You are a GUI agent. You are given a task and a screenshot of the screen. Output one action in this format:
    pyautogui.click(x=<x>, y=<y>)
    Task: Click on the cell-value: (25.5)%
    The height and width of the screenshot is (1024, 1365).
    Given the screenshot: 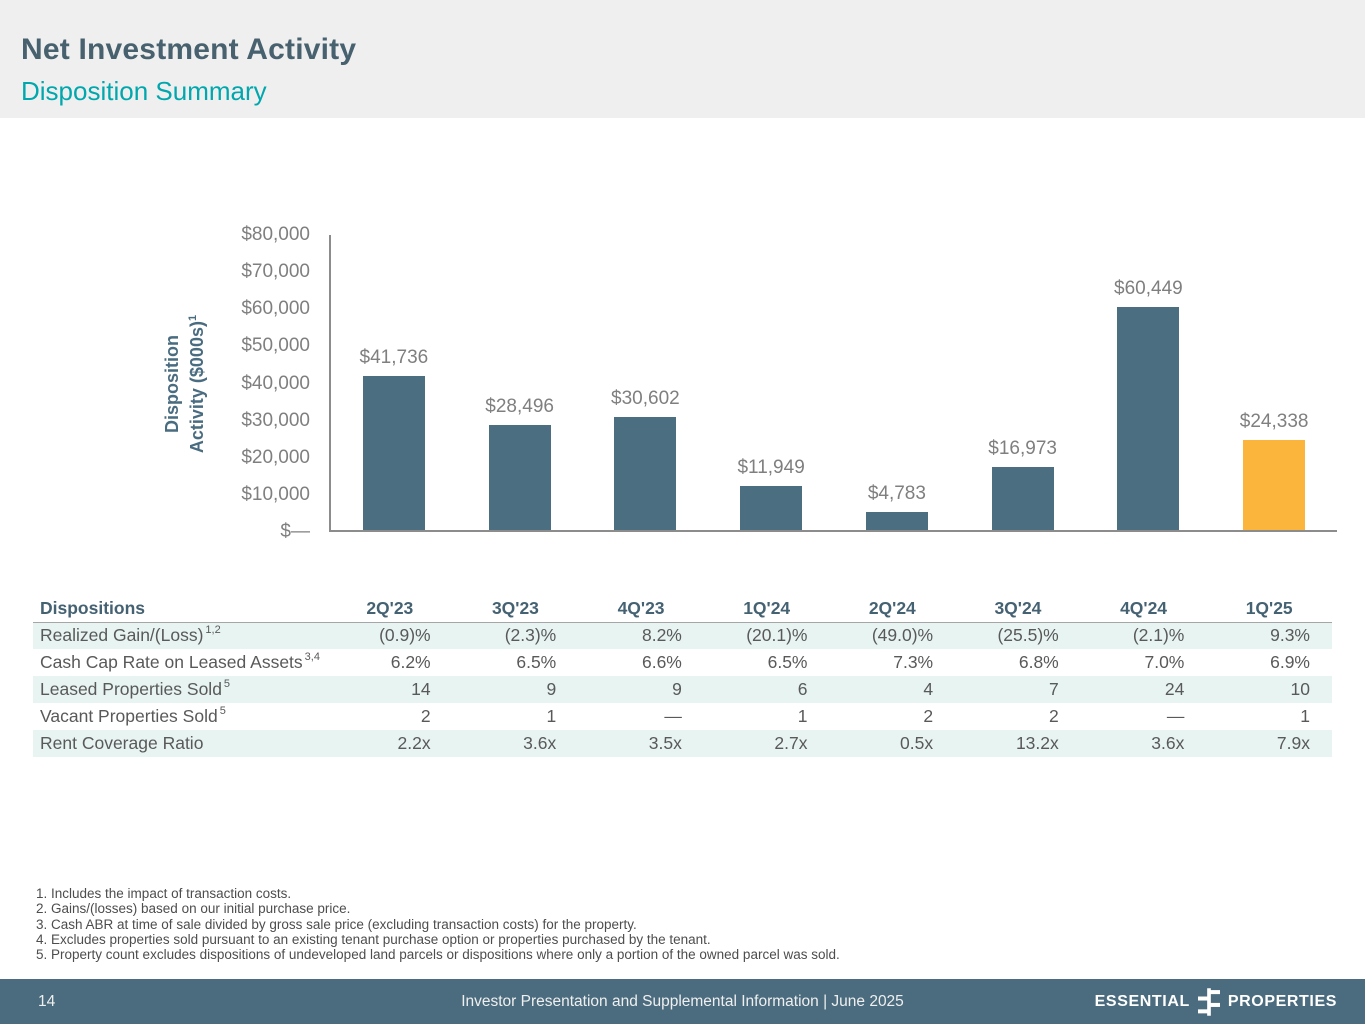 What is the action you would take?
    pyautogui.click(x=1028, y=635)
    